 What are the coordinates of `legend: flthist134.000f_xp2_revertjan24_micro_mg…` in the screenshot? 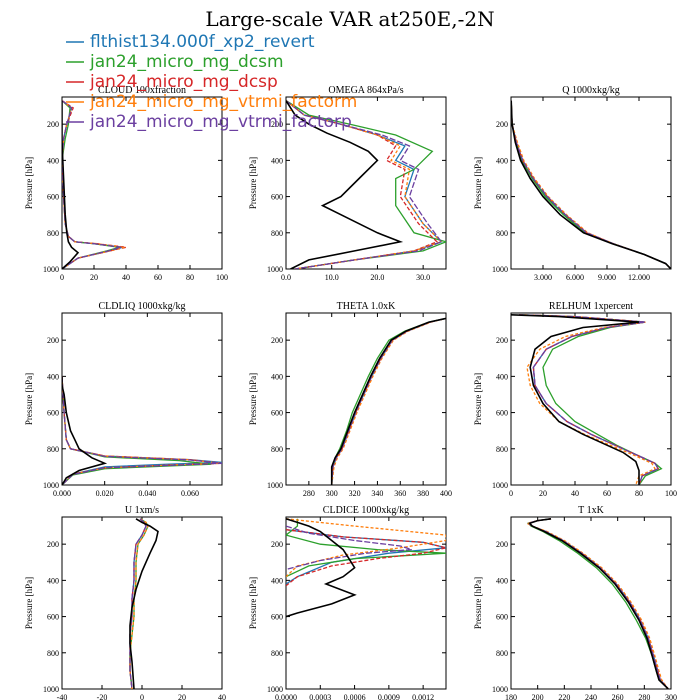 It's located at (211, 82).